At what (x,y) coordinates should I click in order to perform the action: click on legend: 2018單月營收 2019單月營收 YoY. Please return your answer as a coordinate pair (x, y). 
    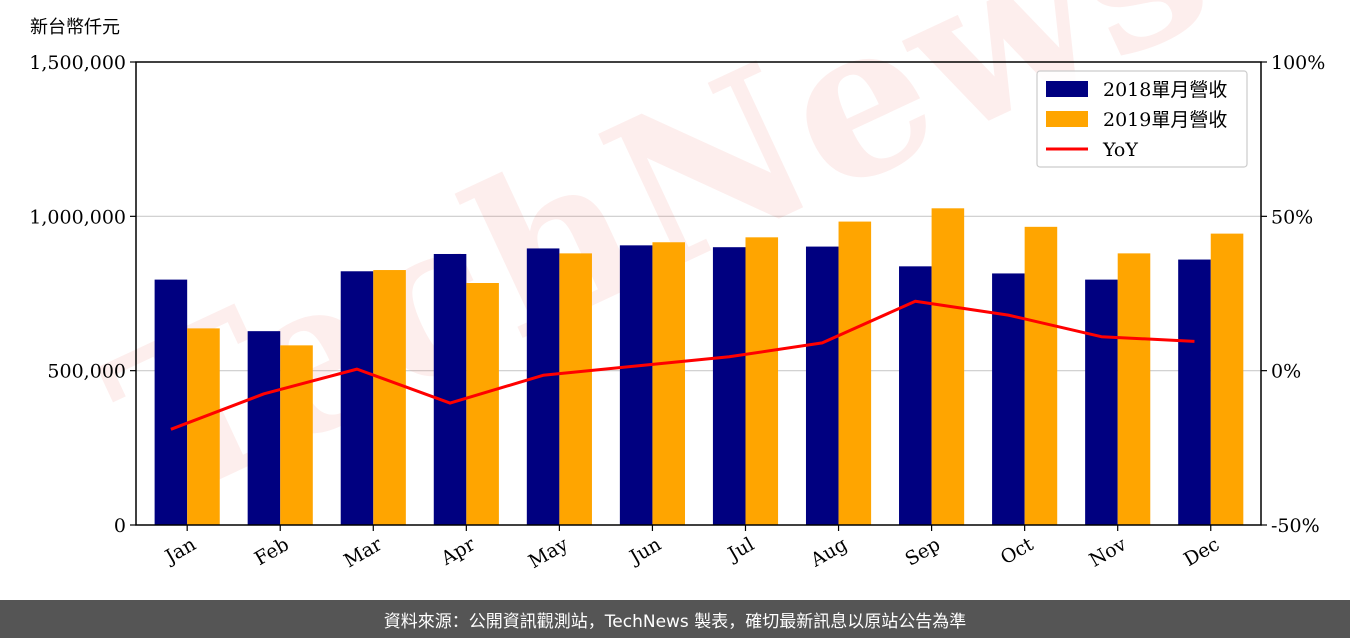
    Looking at the image, I should click on (1142, 119).